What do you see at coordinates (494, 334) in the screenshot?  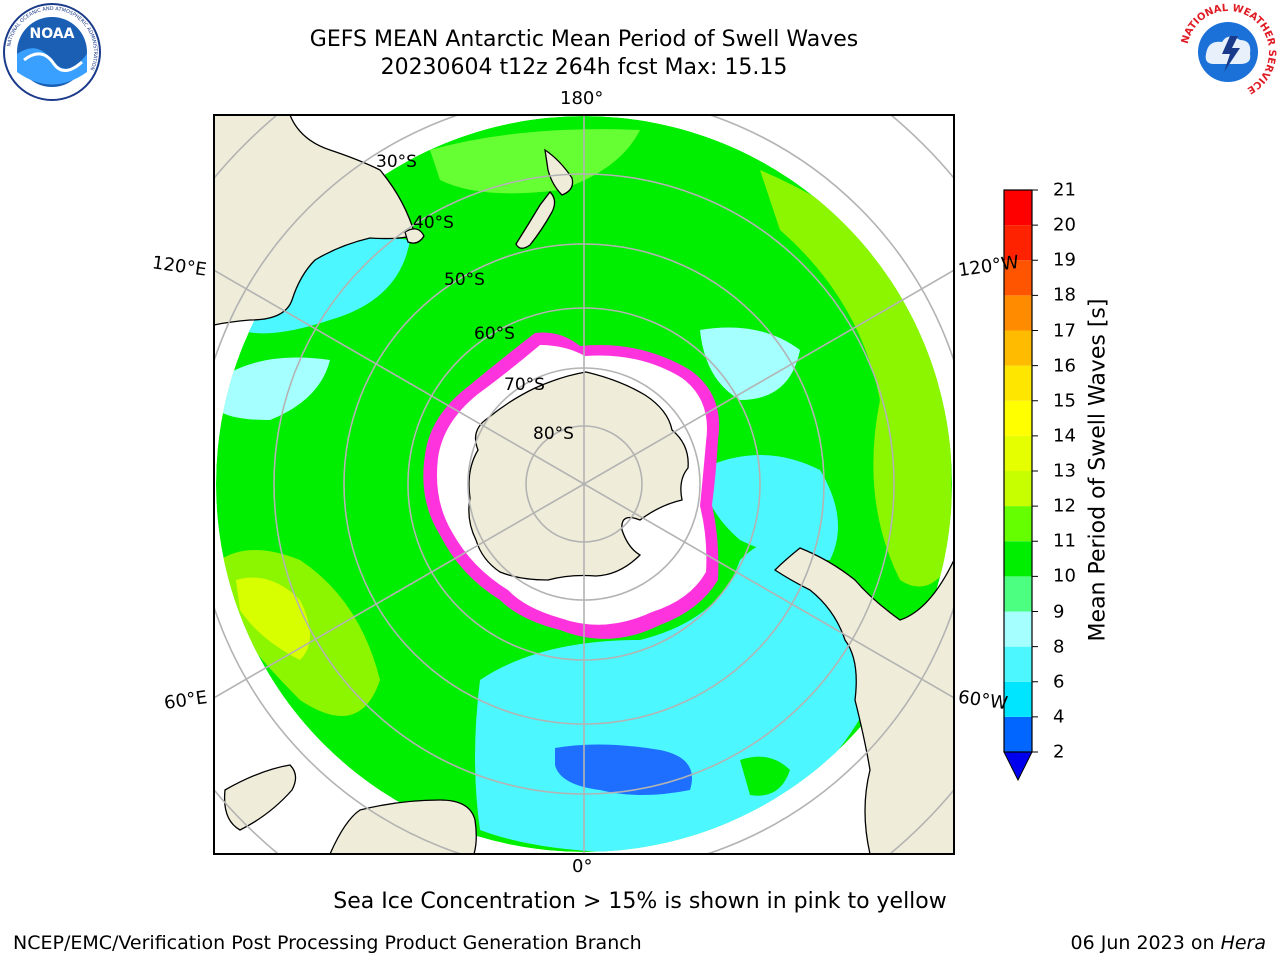 I see `lat-label-60s: 60°S` at bounding box center [494, 334].